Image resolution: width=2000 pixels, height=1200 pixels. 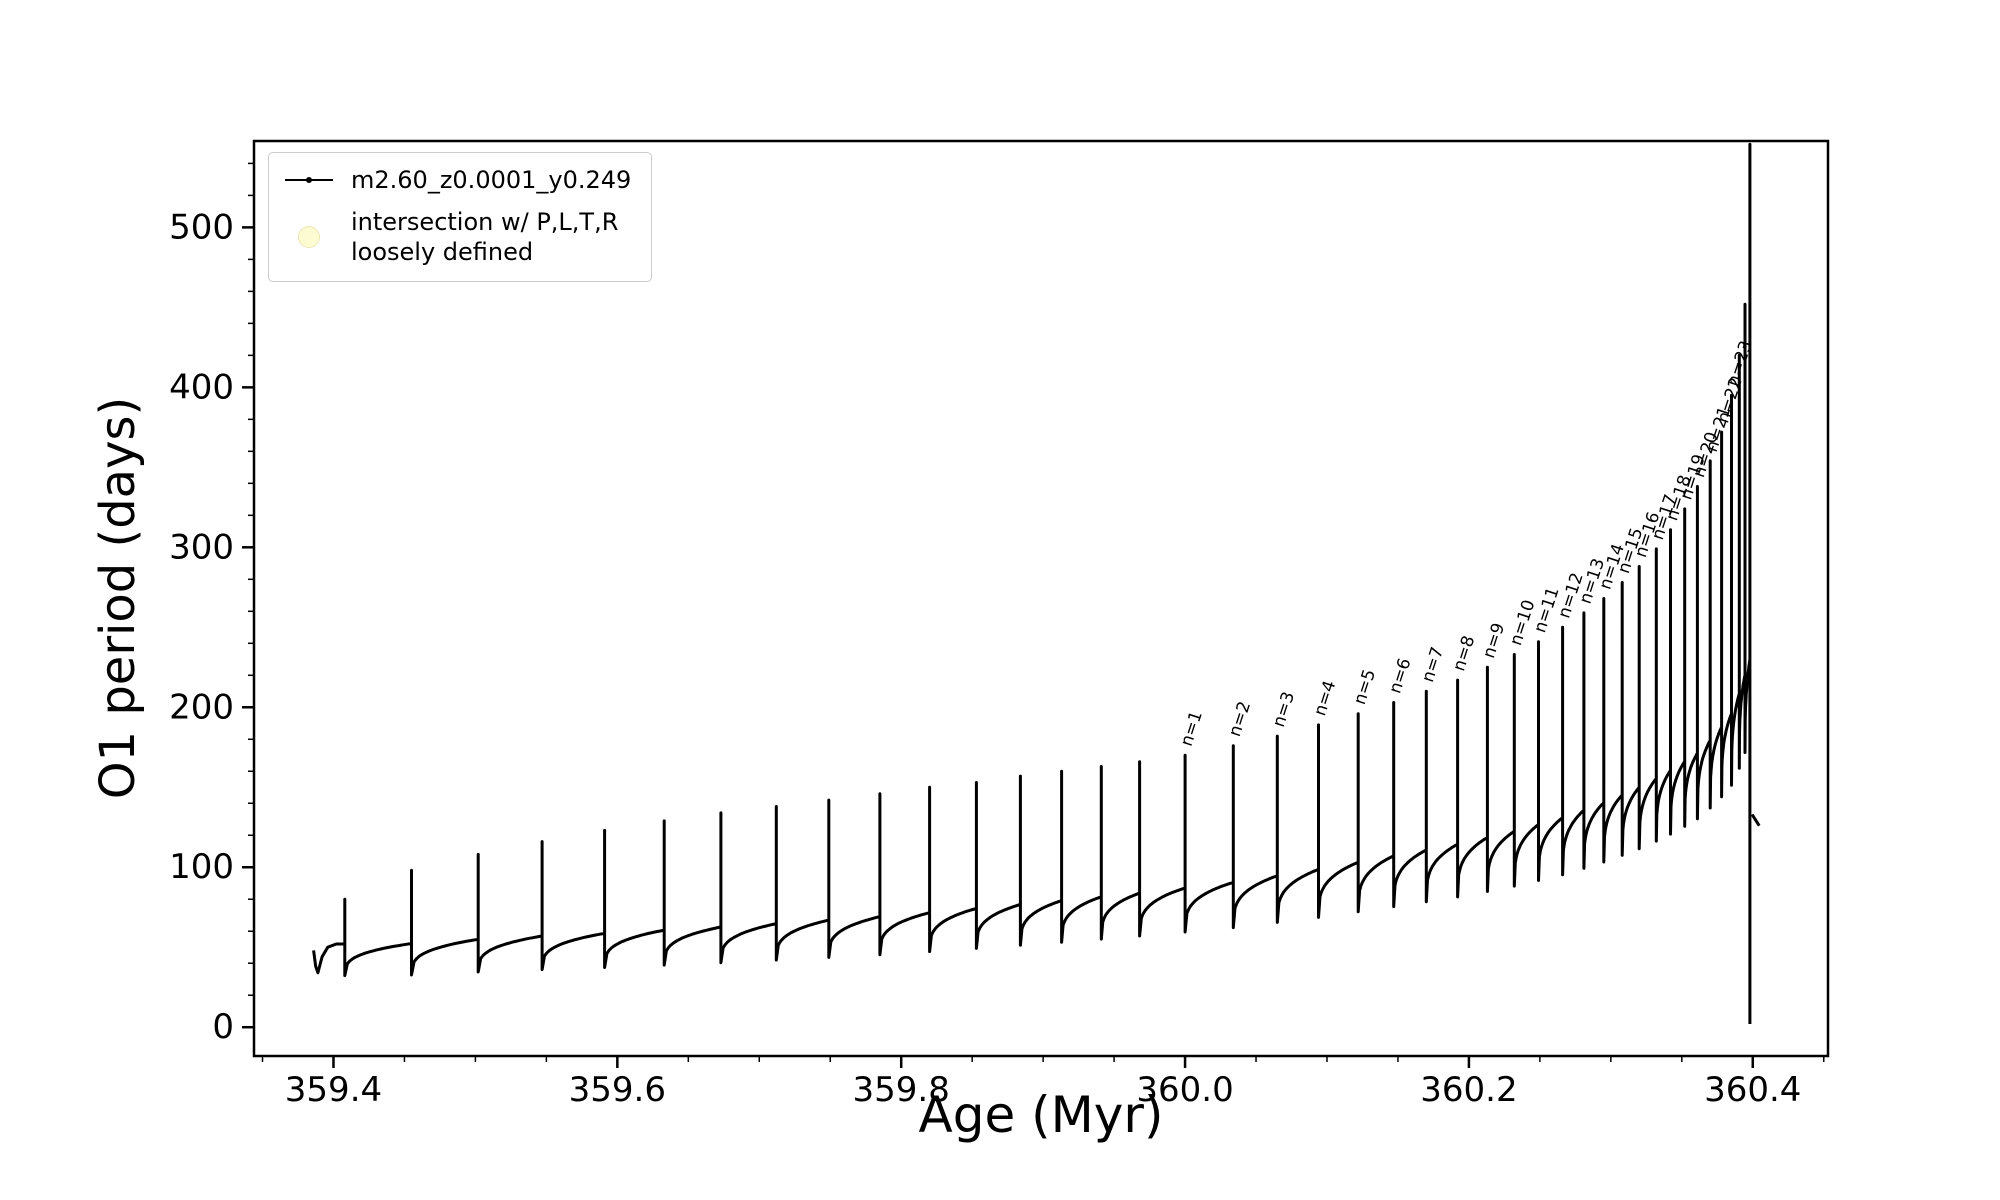 What do you see at coordinates (1739, 363) in the screenshot?
I see `svg-text: n=23` at bounding box center [1739, 363].